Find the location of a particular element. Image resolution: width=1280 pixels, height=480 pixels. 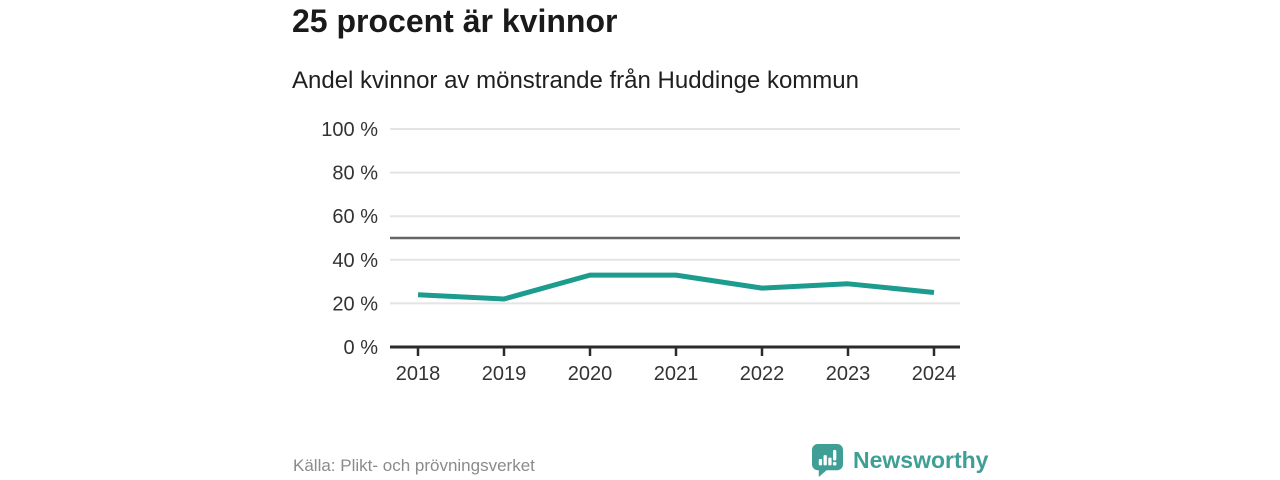

y-tick-label: 100 % is located at coordinates (349, 130).